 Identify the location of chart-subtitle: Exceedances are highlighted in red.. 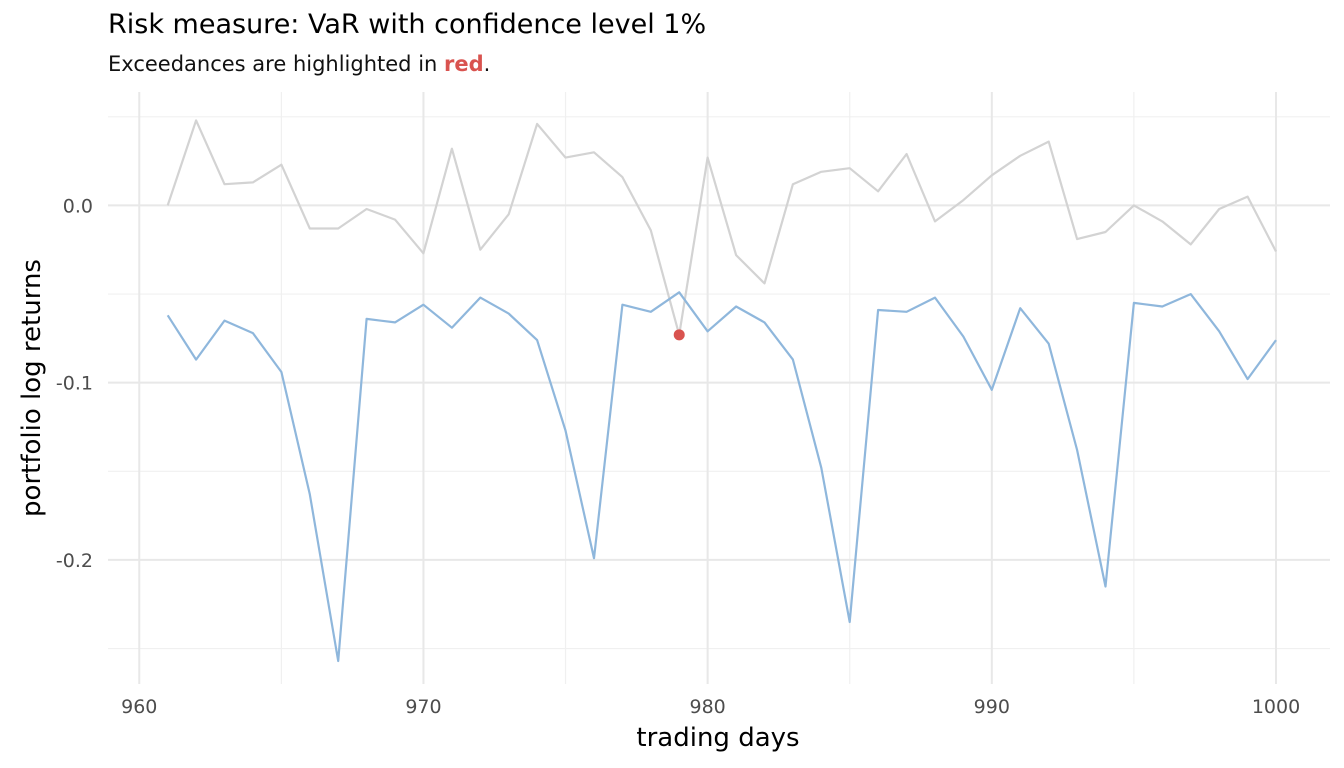
(299, 64).